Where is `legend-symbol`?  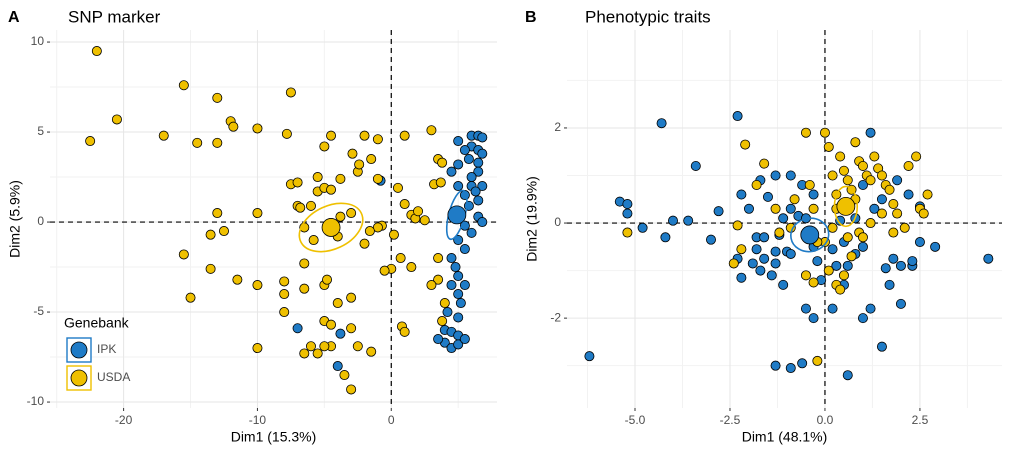 legend-symbol is located at coordinates (79, 350).